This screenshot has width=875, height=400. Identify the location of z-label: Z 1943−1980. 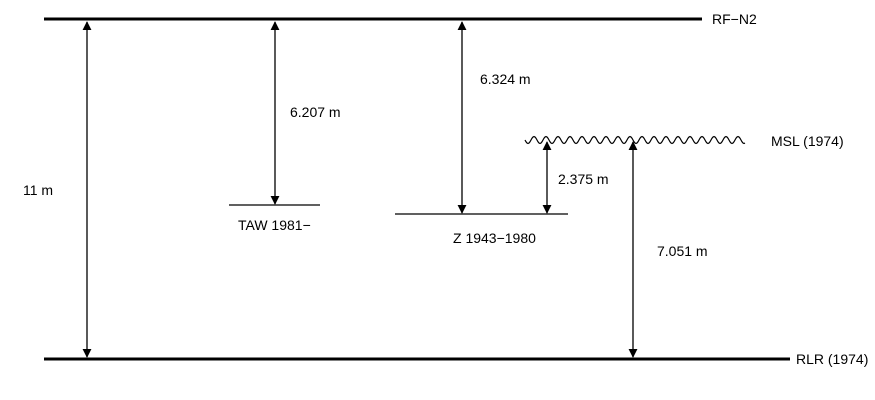
(494, 238).